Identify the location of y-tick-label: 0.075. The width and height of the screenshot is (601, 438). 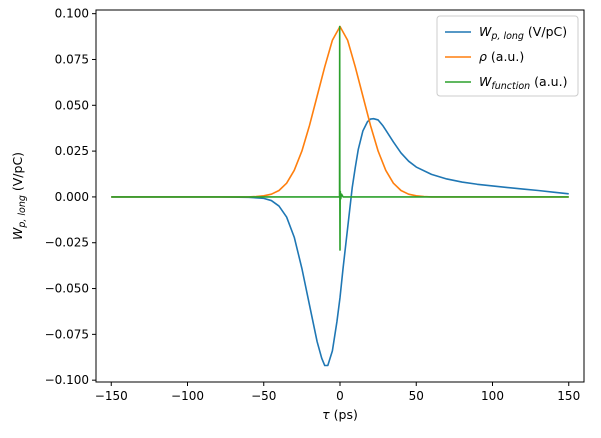
(72, 59).